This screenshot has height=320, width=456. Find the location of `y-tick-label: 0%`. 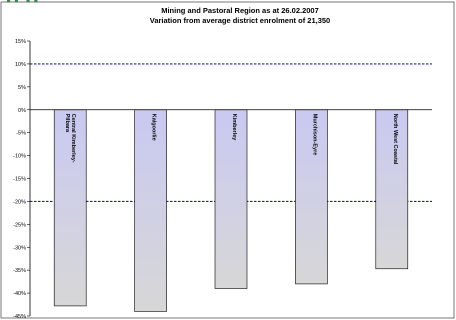

y-tick-label: 0% is located at coordinates (22, 111).